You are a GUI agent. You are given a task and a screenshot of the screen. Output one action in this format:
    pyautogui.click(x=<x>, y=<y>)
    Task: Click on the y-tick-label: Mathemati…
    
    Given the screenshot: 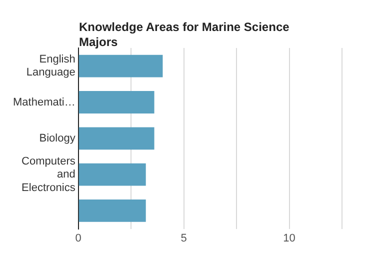 What is the action you would take?
    pyautogui.click(x=44, y=102)
    